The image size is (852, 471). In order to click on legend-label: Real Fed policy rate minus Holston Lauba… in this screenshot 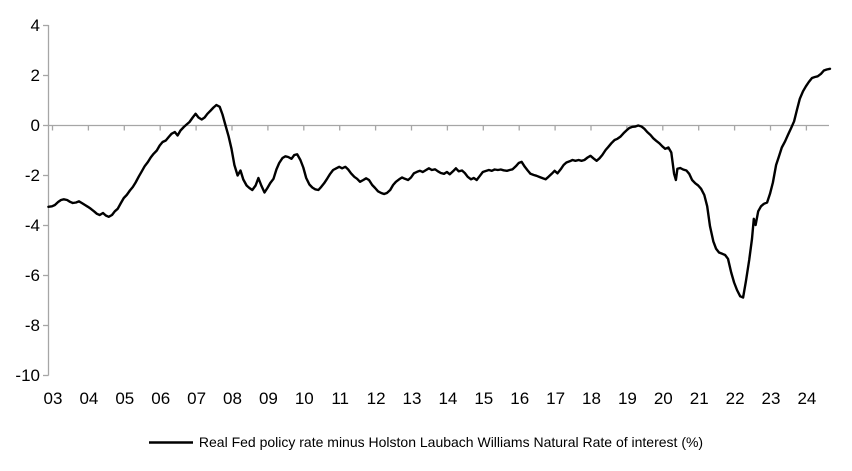, I will do `click(451, 442)`.